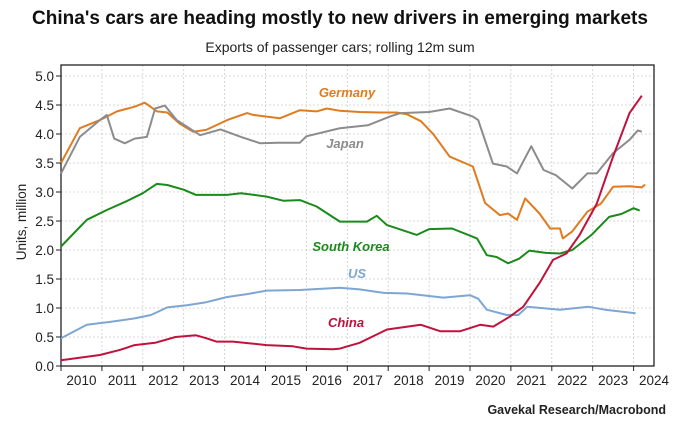  Describe the element at coordinates (350, 246) in the screenshot. I see `series-label-south-korea: South Korea` at that location.